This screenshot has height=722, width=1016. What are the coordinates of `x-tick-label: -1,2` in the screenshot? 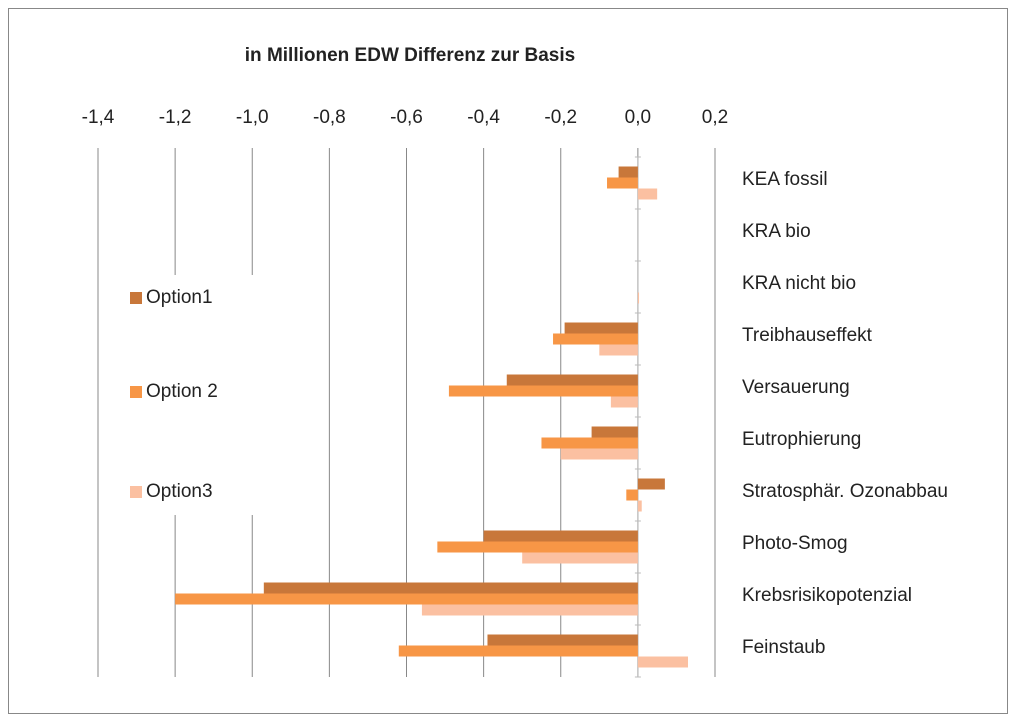 It's located at (175, 117).